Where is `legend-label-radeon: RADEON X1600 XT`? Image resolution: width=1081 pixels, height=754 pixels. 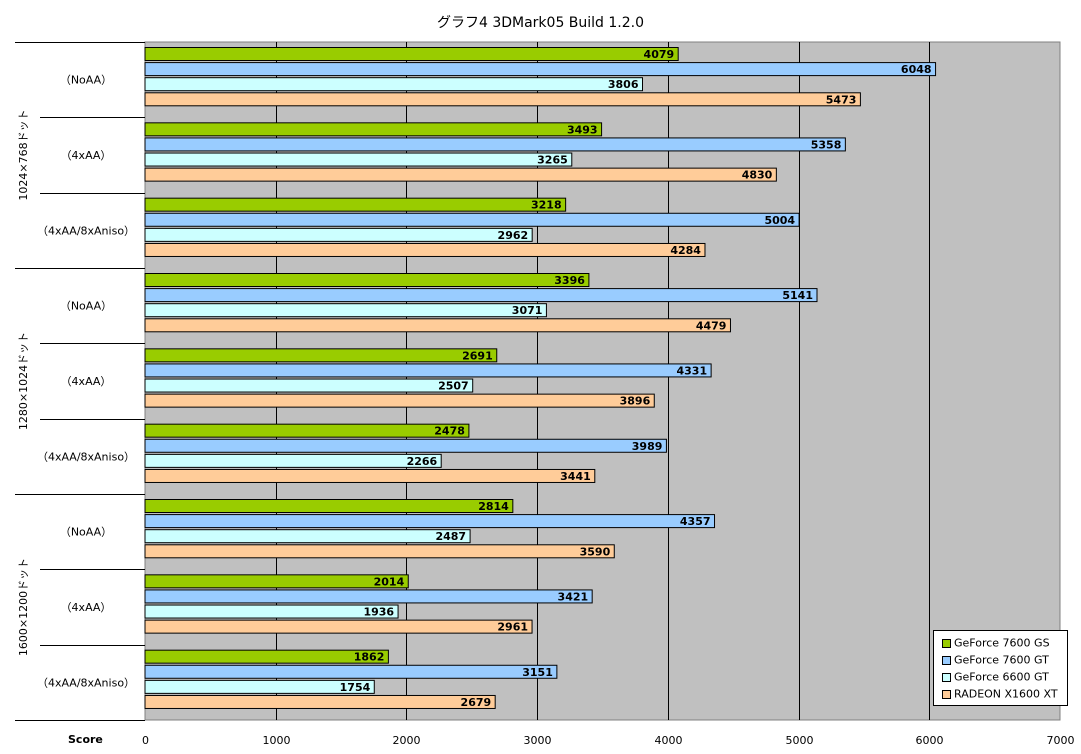 legend-label-radeon: RADEON X1600 XT is located at coordinates (1006, 694).